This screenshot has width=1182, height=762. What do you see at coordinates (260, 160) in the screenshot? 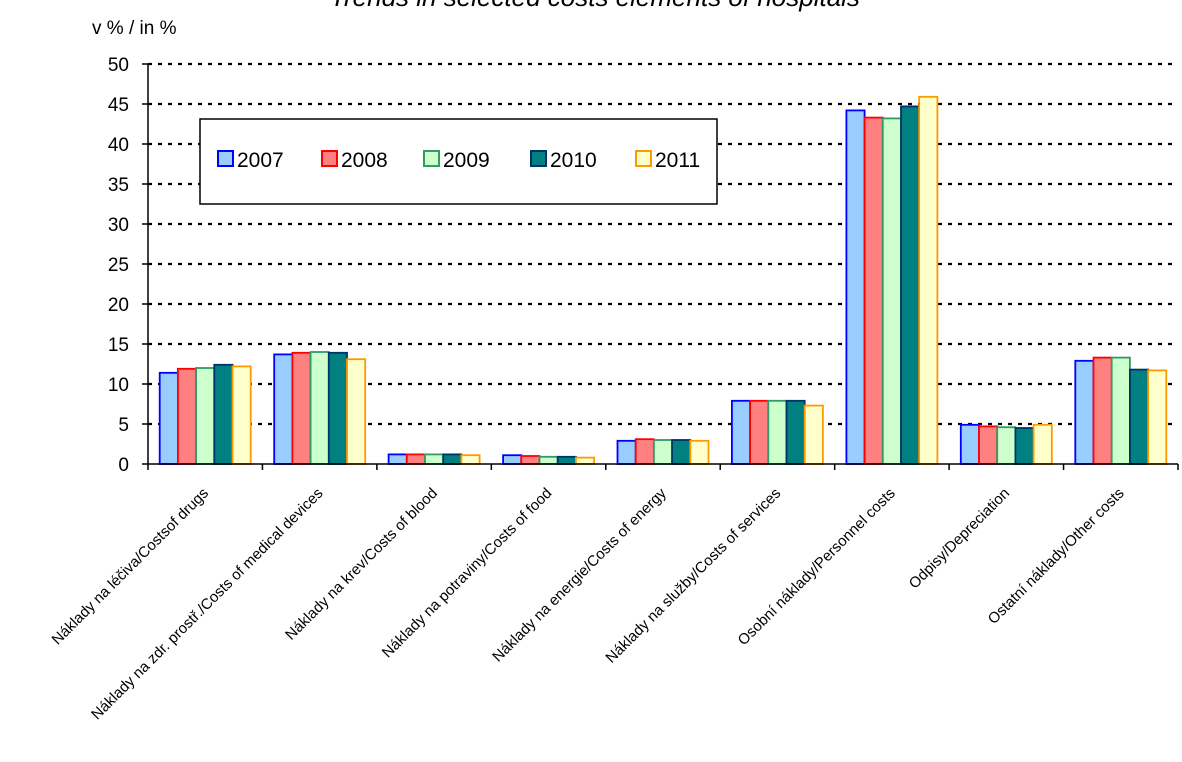
I see `legend-label: 2007` at bounding box center [260, 160].